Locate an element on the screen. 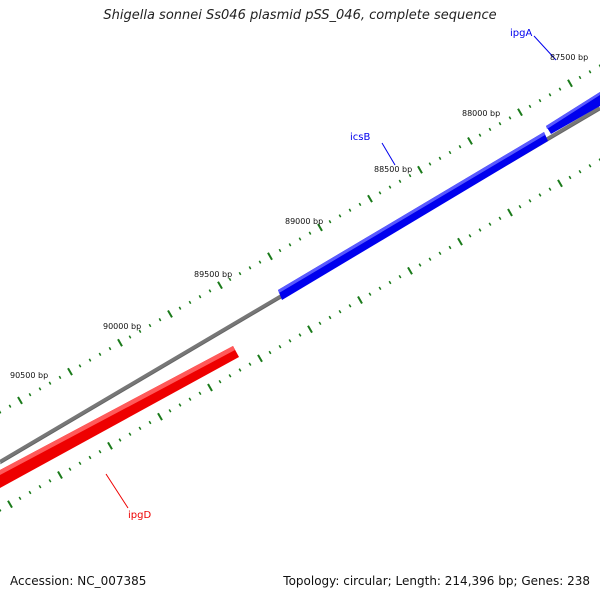 Image resolution: width=600 pixels, height=600 pixels. gene-ipgA is located at coordinates (573, 113).